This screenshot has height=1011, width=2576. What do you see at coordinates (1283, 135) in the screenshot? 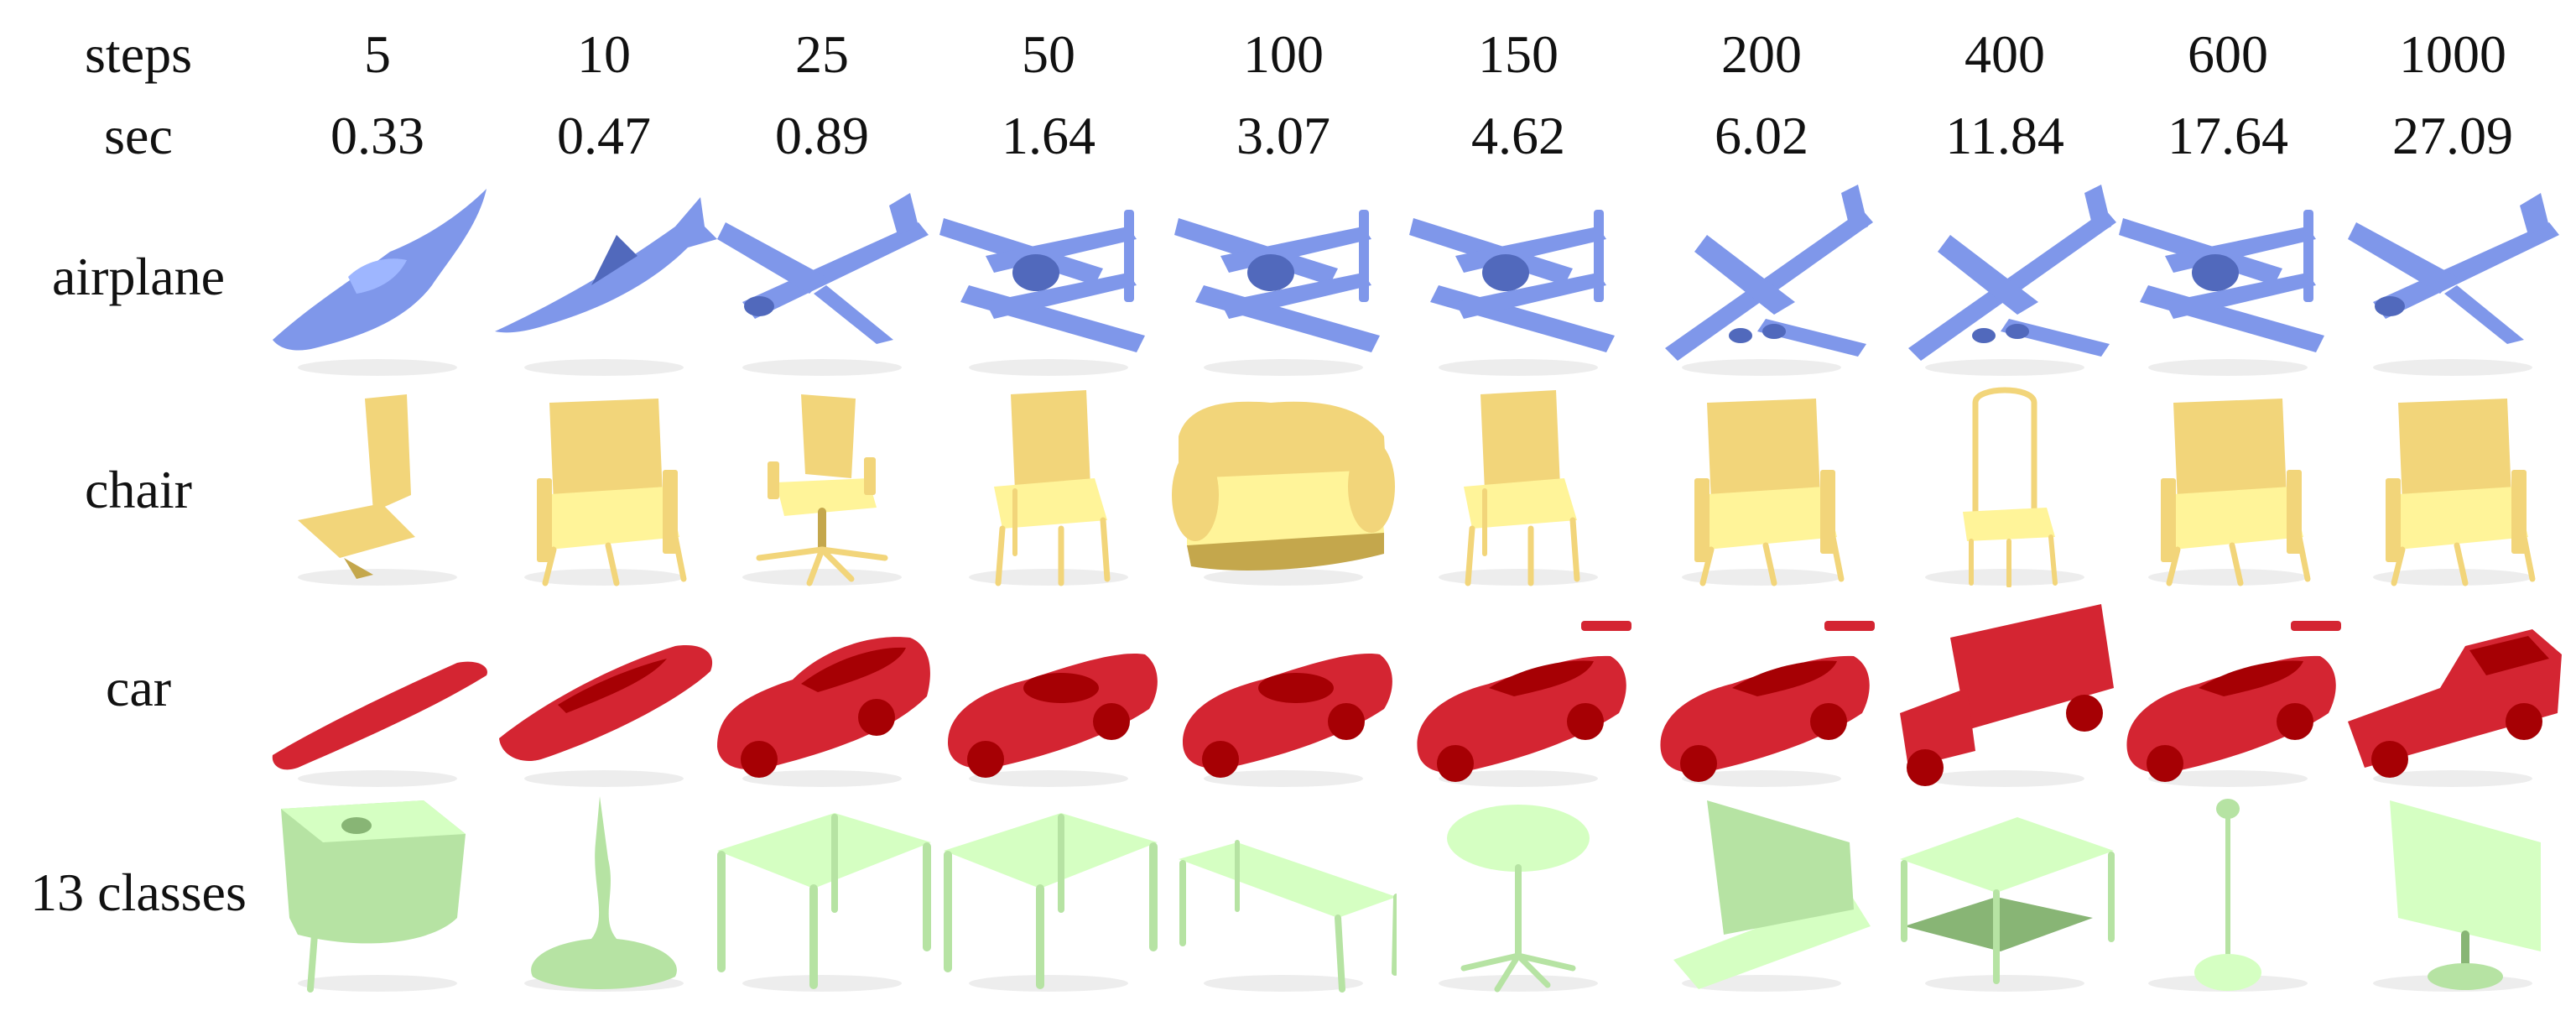
I see `sec-value: 3.07` at bounding box center [1283, 135].